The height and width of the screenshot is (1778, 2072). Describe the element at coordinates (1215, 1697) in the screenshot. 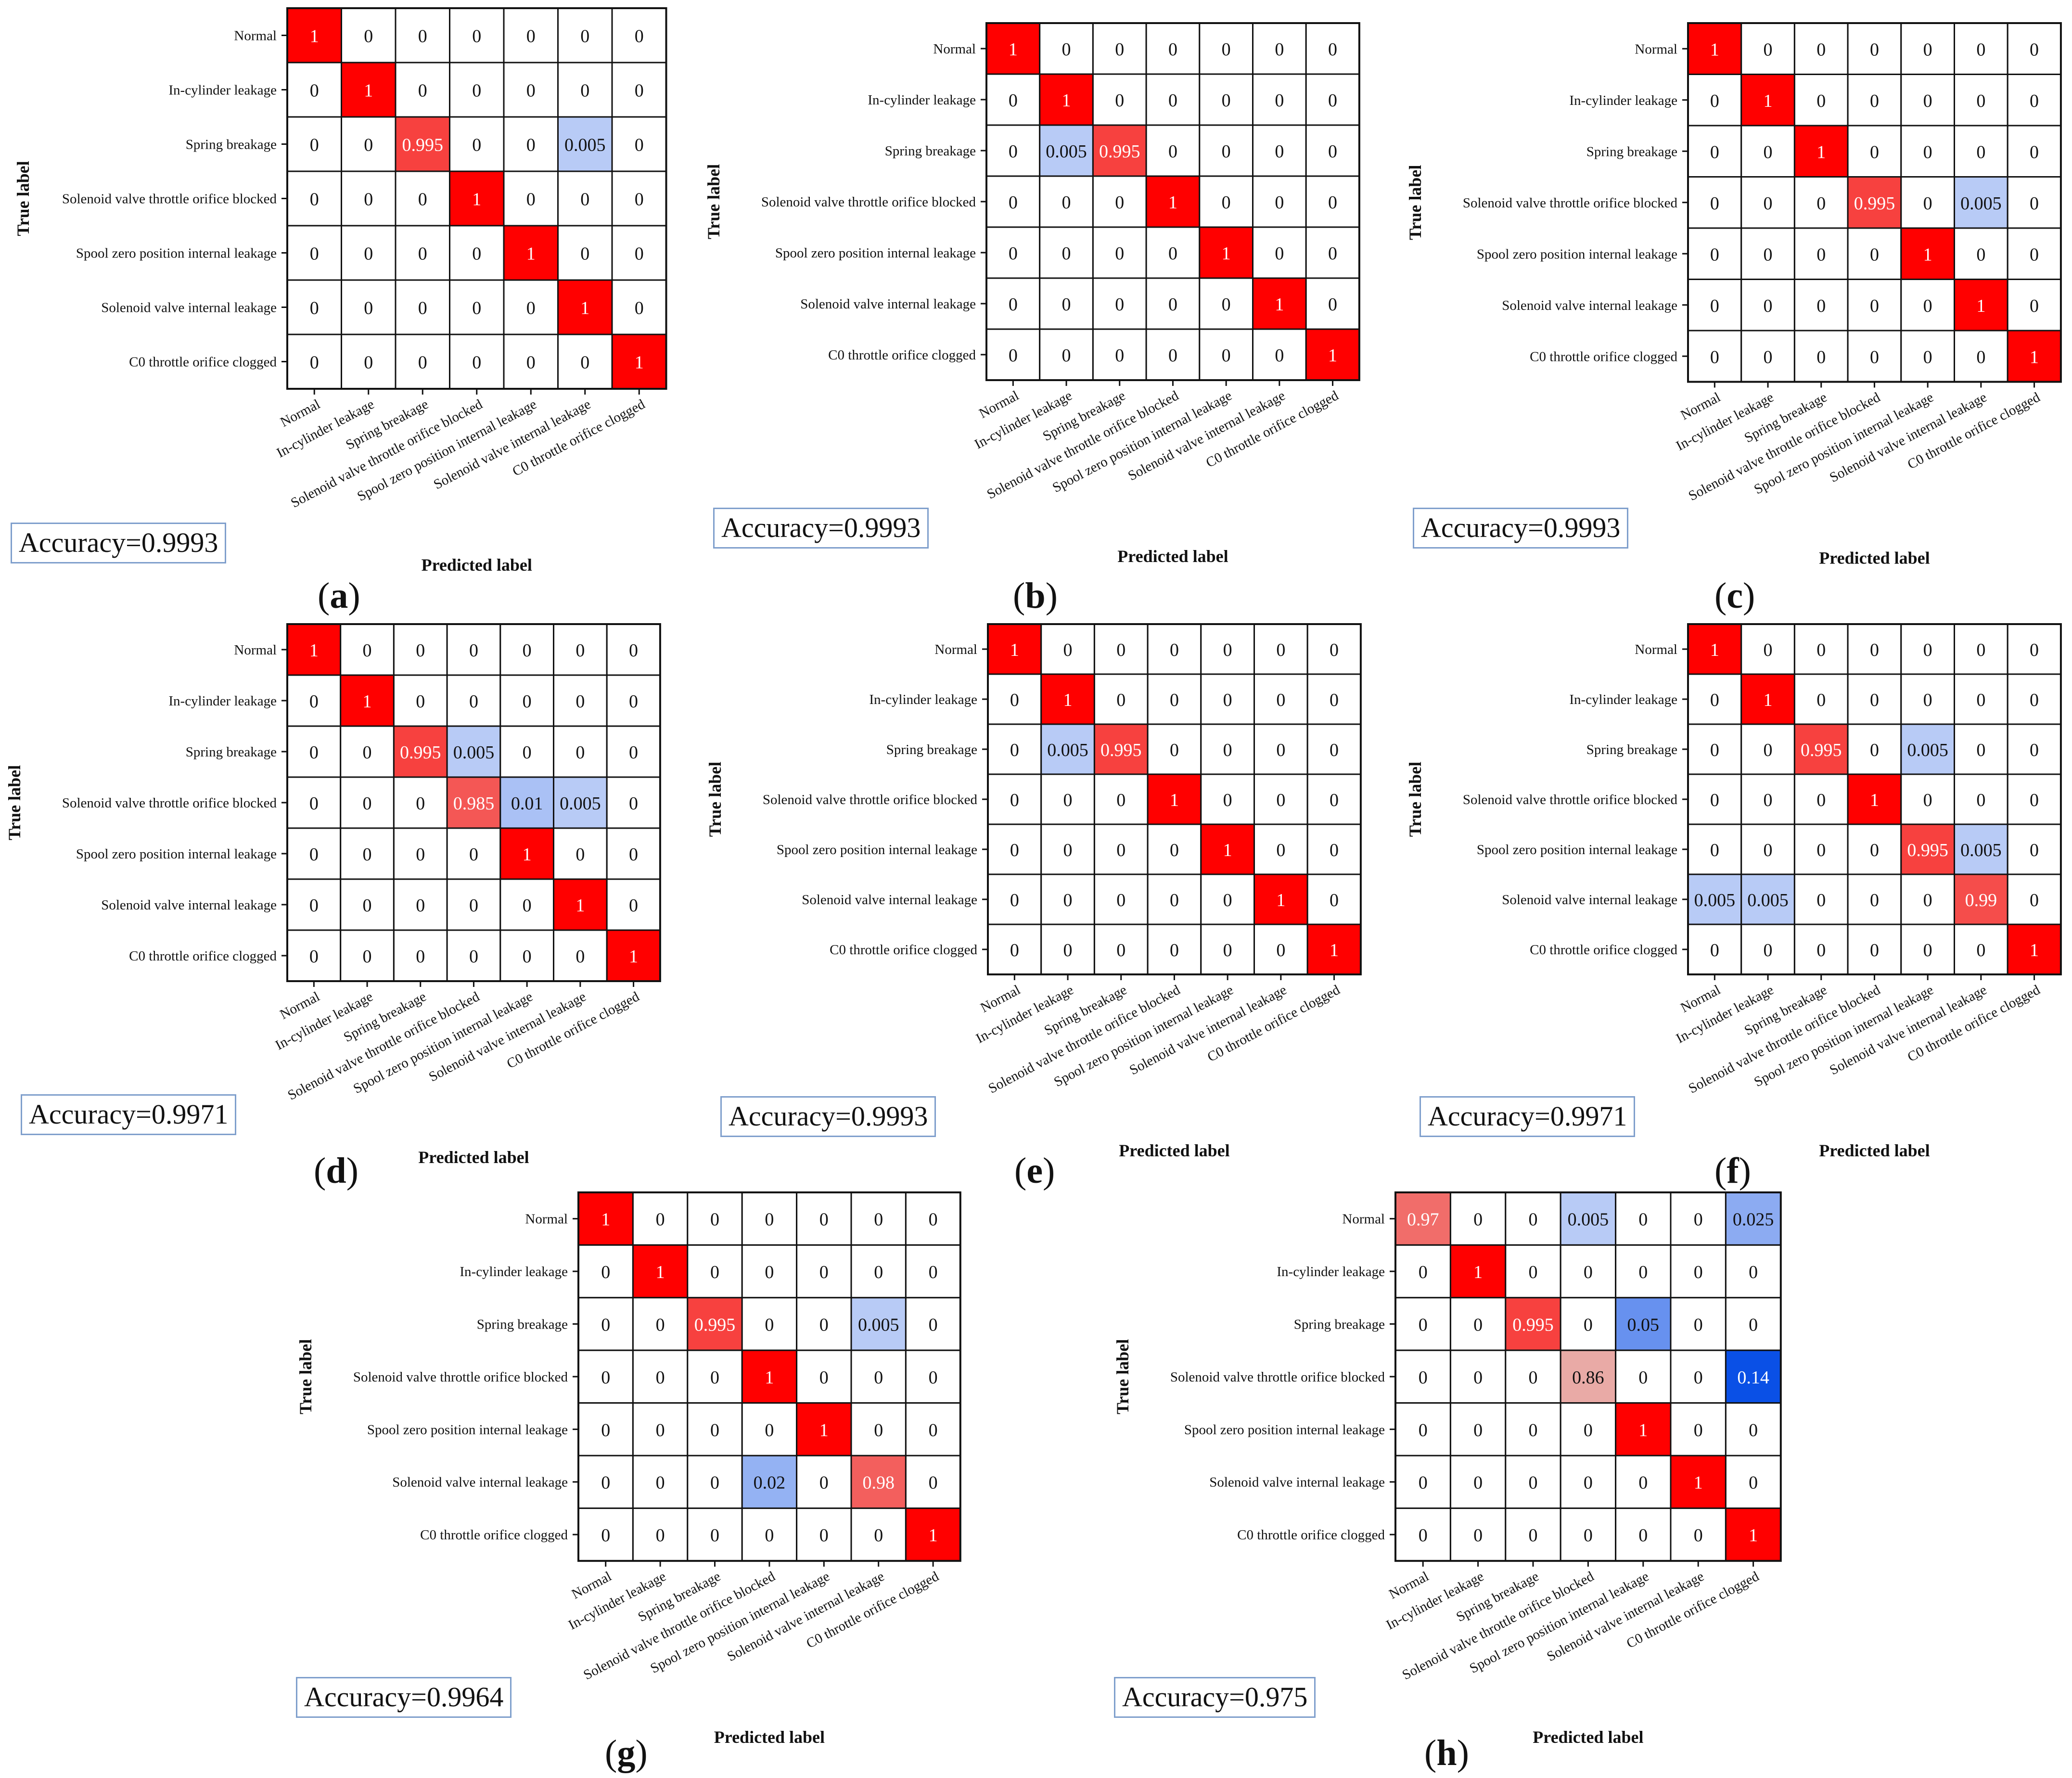

I see `accuracy-label: Accuracy=0.975` at that location.